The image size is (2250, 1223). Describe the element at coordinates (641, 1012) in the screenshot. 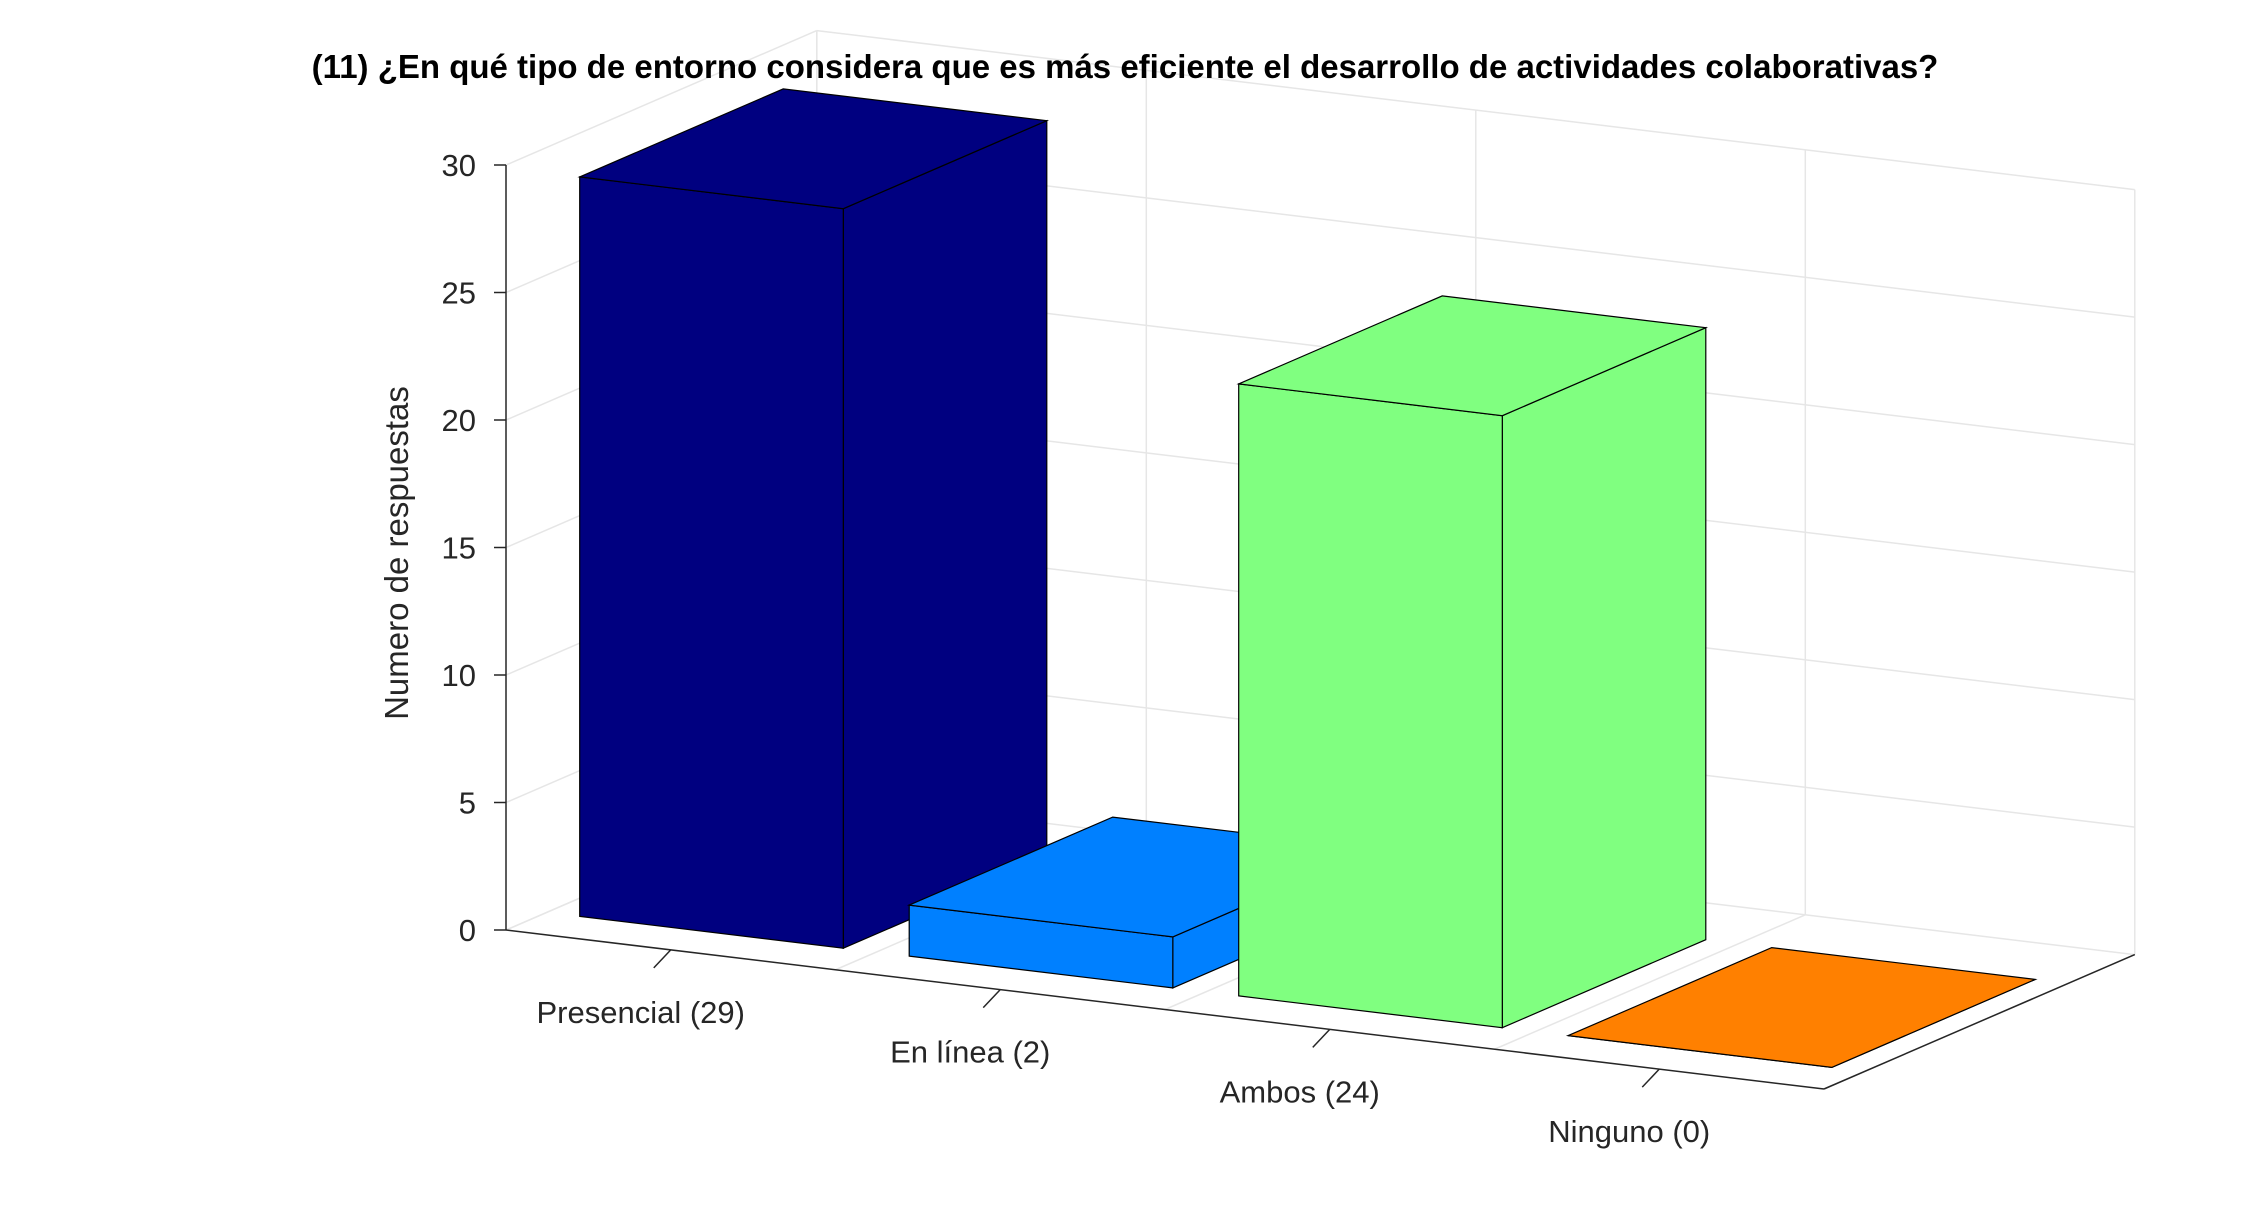

I see `x-tick-label: Presencial (29)` at that location.